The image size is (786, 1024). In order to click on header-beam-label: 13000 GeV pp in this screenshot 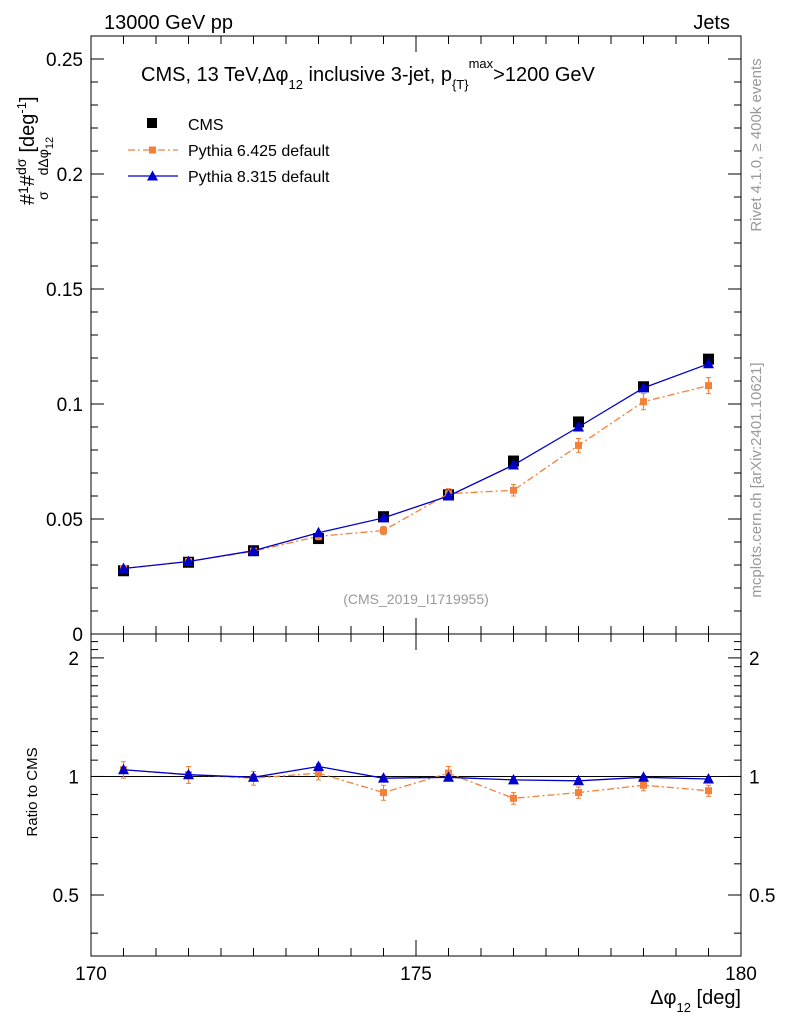, I will do `click(168, 23)`.